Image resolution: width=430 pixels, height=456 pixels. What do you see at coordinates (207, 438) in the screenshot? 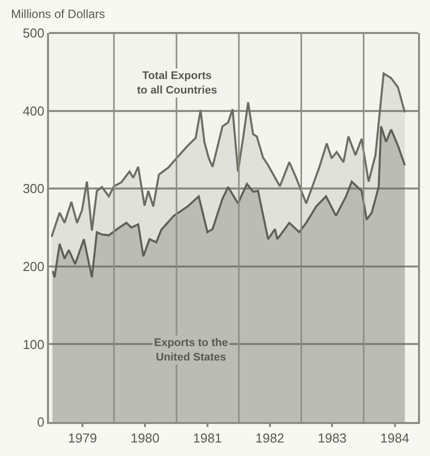
I see `x-tick-label: 1981` at bounding box center [207, 438].